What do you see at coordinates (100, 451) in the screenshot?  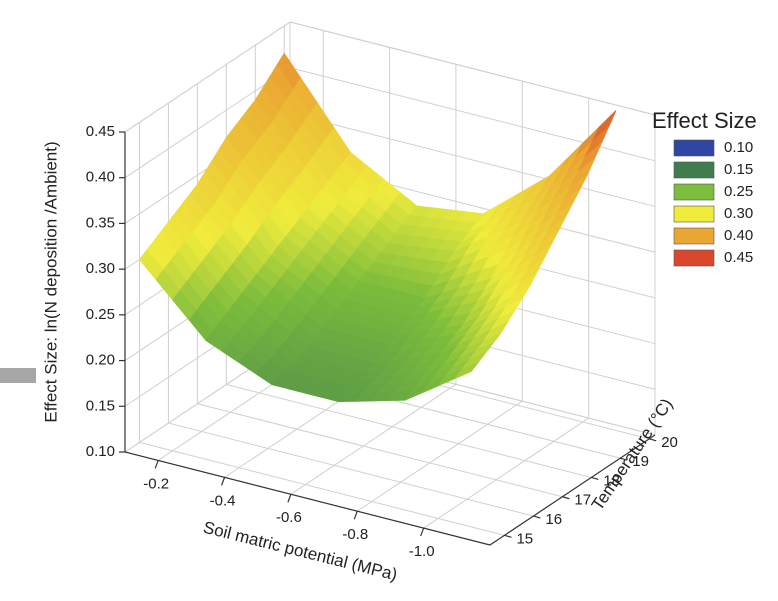 I see `z-tick-label: 0.10` at bounding box center [100, 451].